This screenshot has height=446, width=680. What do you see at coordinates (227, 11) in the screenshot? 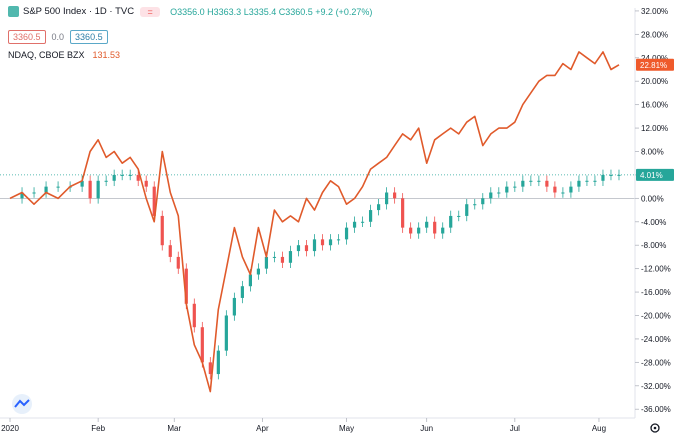
I see `high-value: 3363.3` at bounding box center [227, 11].